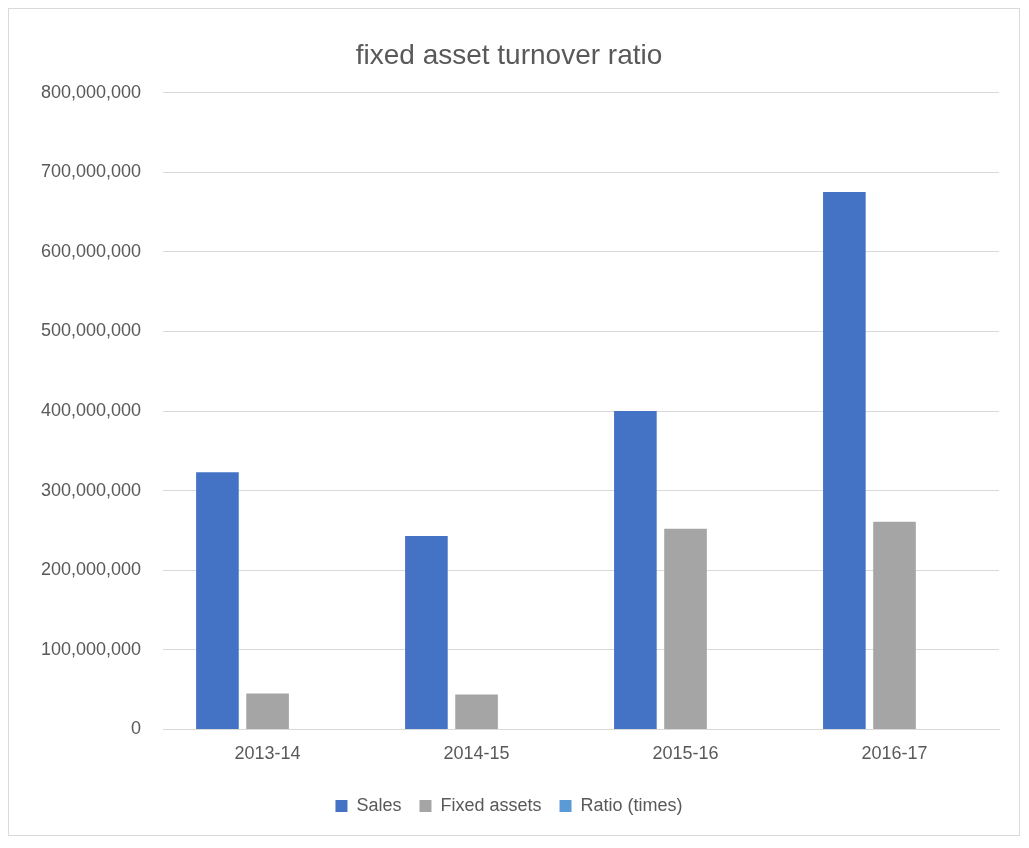 The width and height of the screenshot is (1029, 848). Describe the element at coordinates (476, 753) in the screenshot. I see `x-tick-label: 2014-15` at that location.